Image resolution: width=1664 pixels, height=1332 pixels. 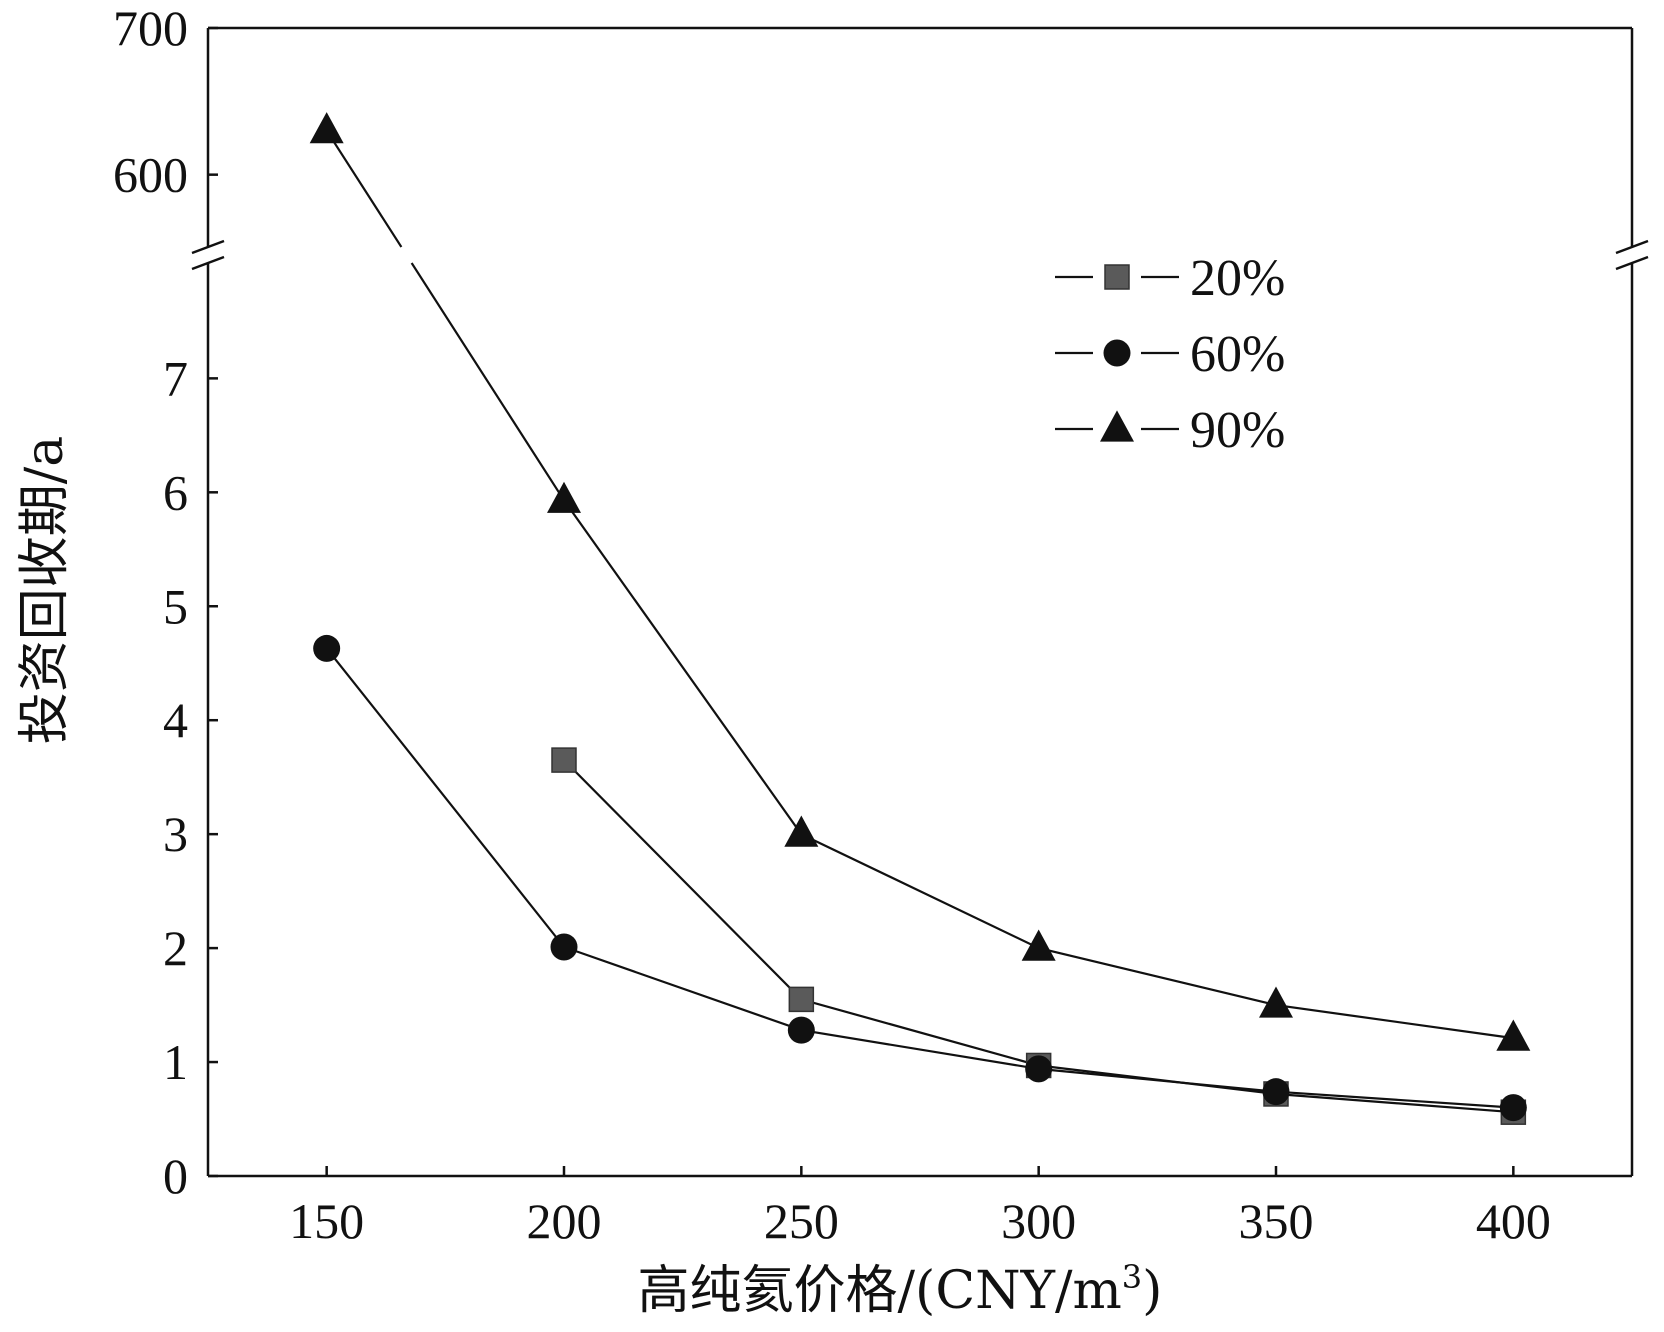 What do you see at coordinates (1170, 278) in the screenshot?
I see `legend-item-20pct: 20%` at bounding box center [1170, 278].